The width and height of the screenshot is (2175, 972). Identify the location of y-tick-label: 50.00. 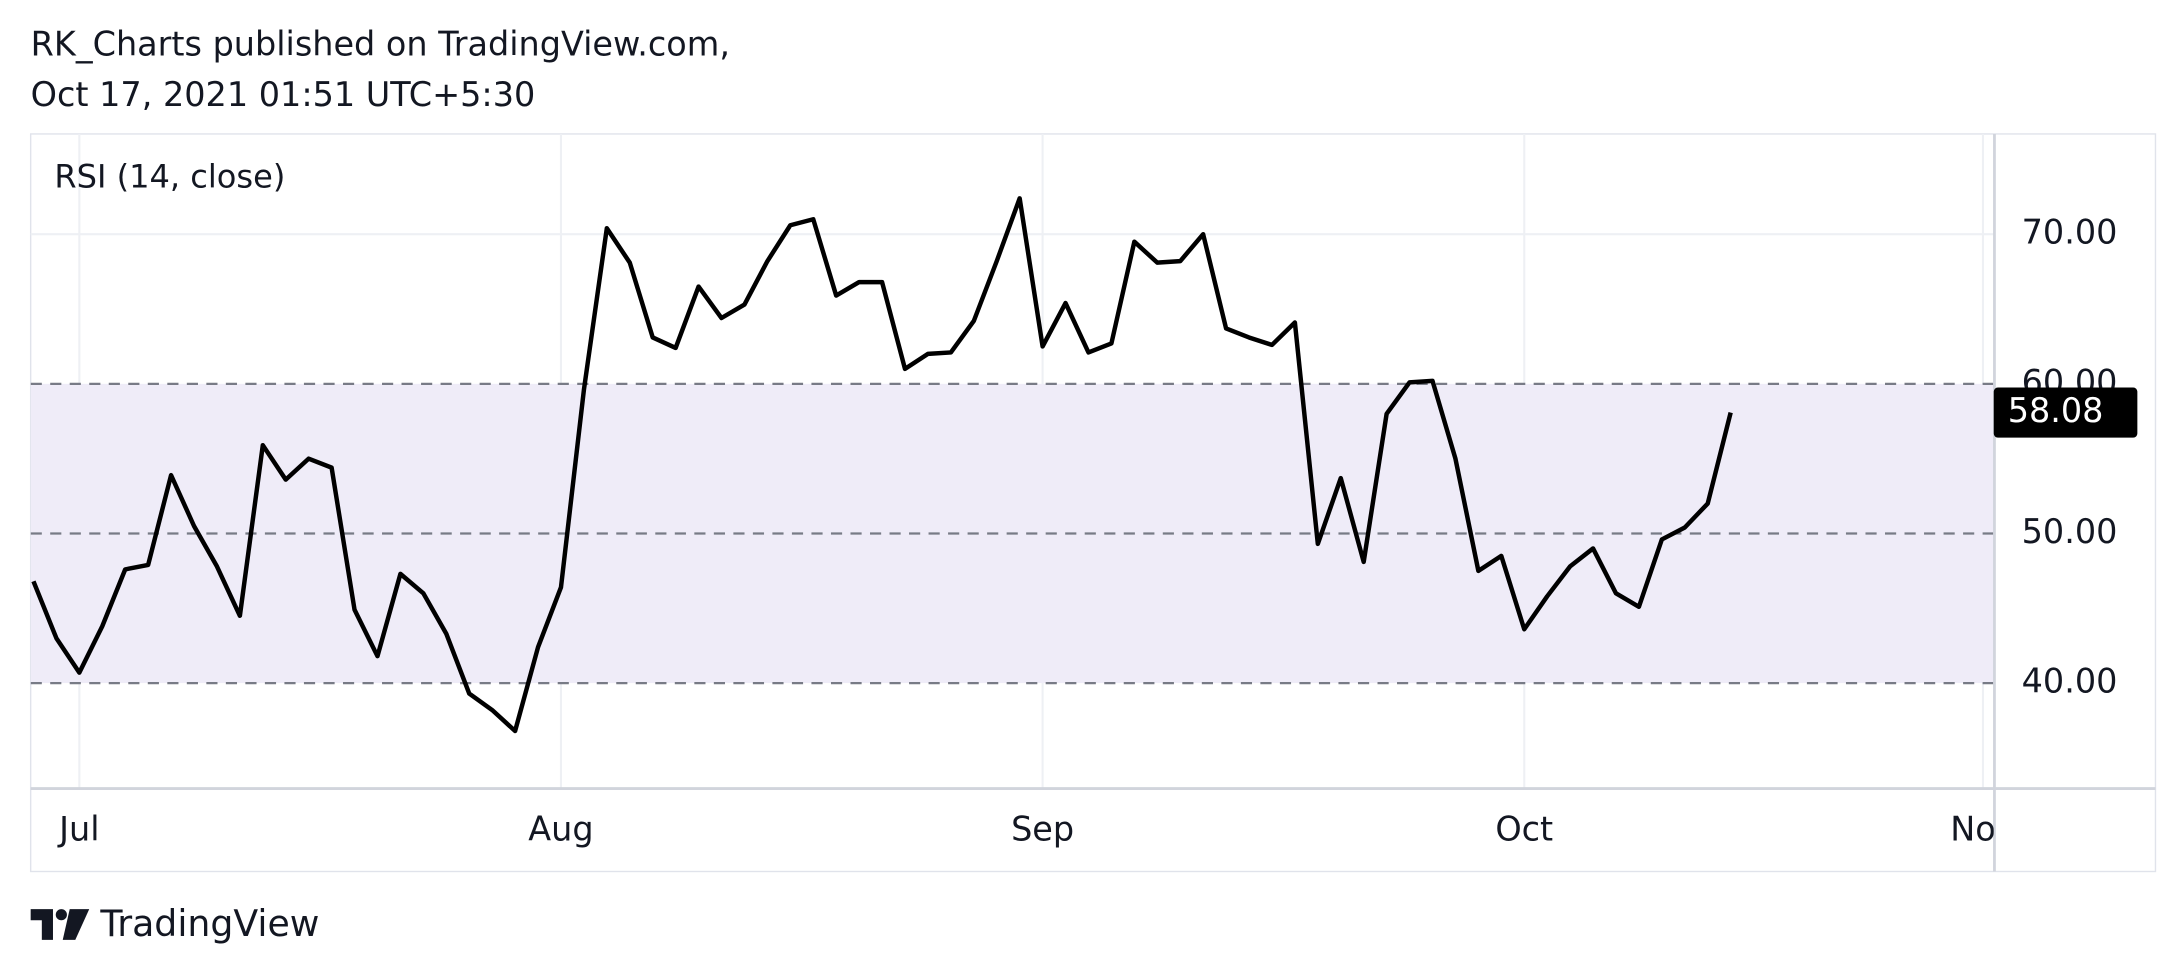
(2070, 531).